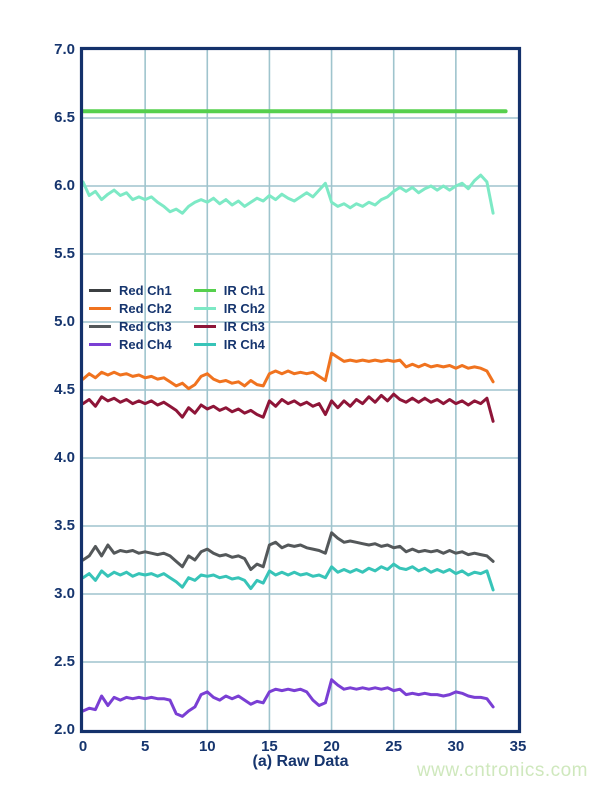  Describe the element at coordinates (288, 577) in the screenshot. I see `series-line-ir-ch4` at that location.